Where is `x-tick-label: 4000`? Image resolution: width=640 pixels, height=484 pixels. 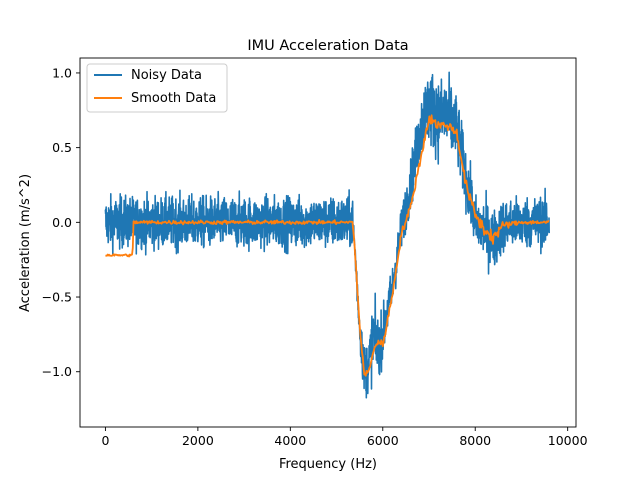 x-tick-label: 4000 is located at coordinates (290, 440).